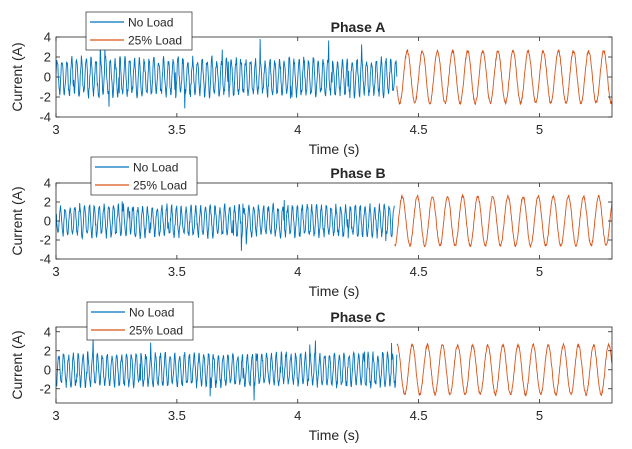  What do you see at coordinates (357, 173) in the screenshot?
I see `chart-title: Phase B` at bounding box center [357, 173].